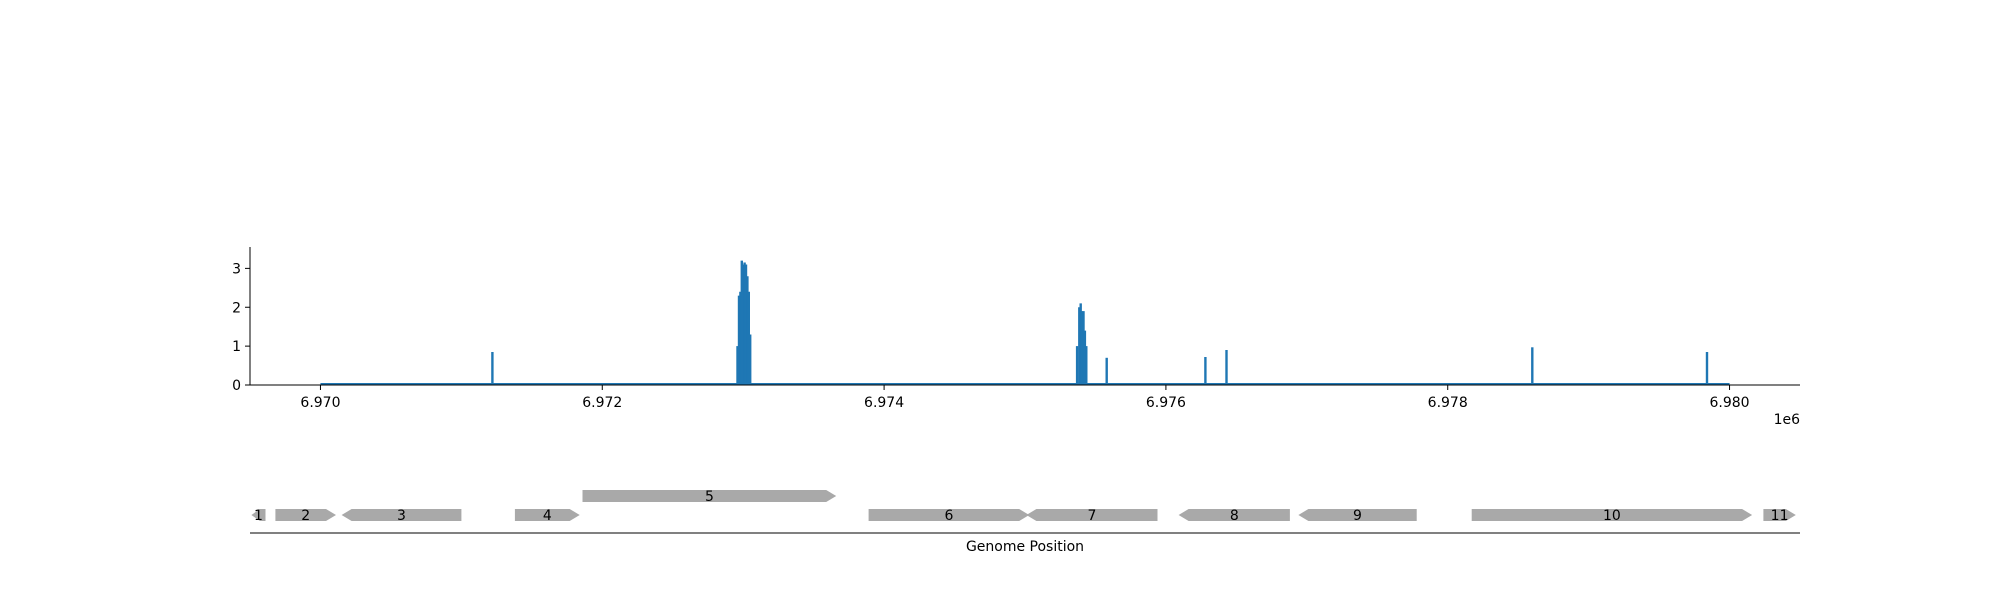 Image resolution: width=2000 pixels, height=600 pixels. What do you see at coordinates (1729, 403) in the screenshot?
I see `x-tick-label: 6.980` at bounding box center [1729, 403].